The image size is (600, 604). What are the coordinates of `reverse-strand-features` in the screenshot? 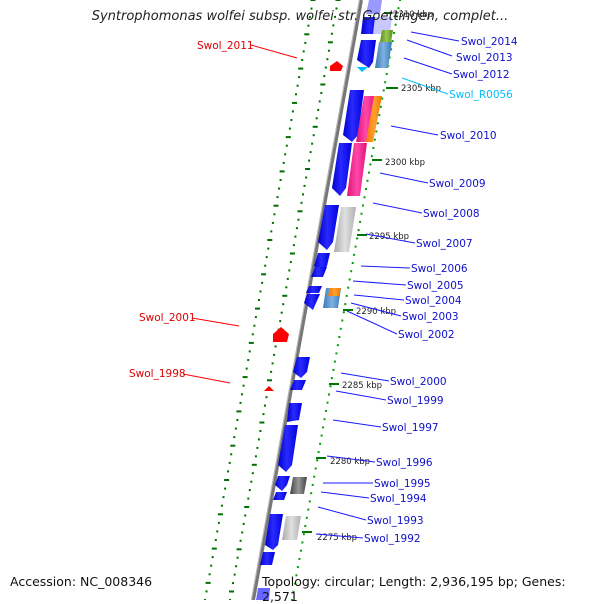 It's located at (303, 226).